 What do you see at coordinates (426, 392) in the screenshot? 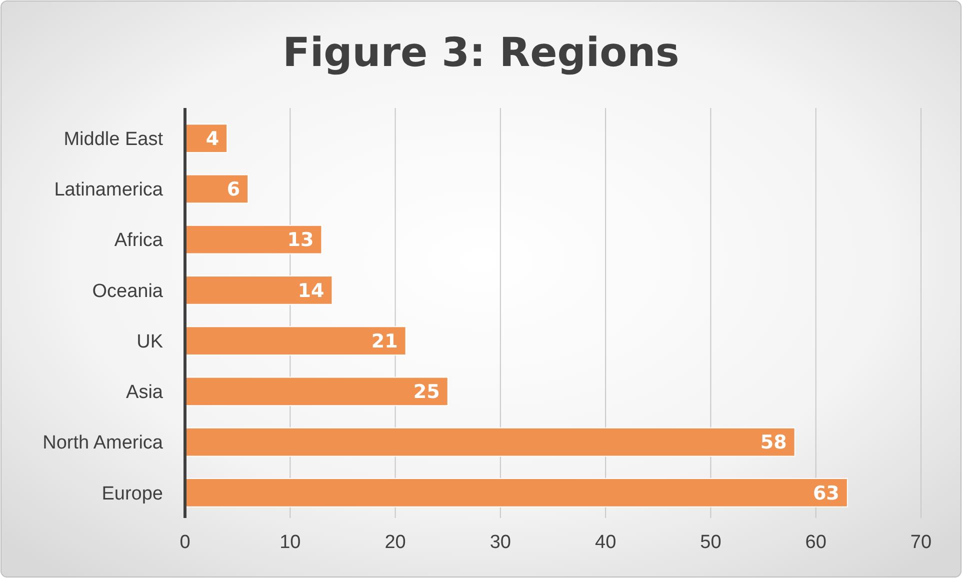
I see `data-label: 25` at bounding box center [426, 392].